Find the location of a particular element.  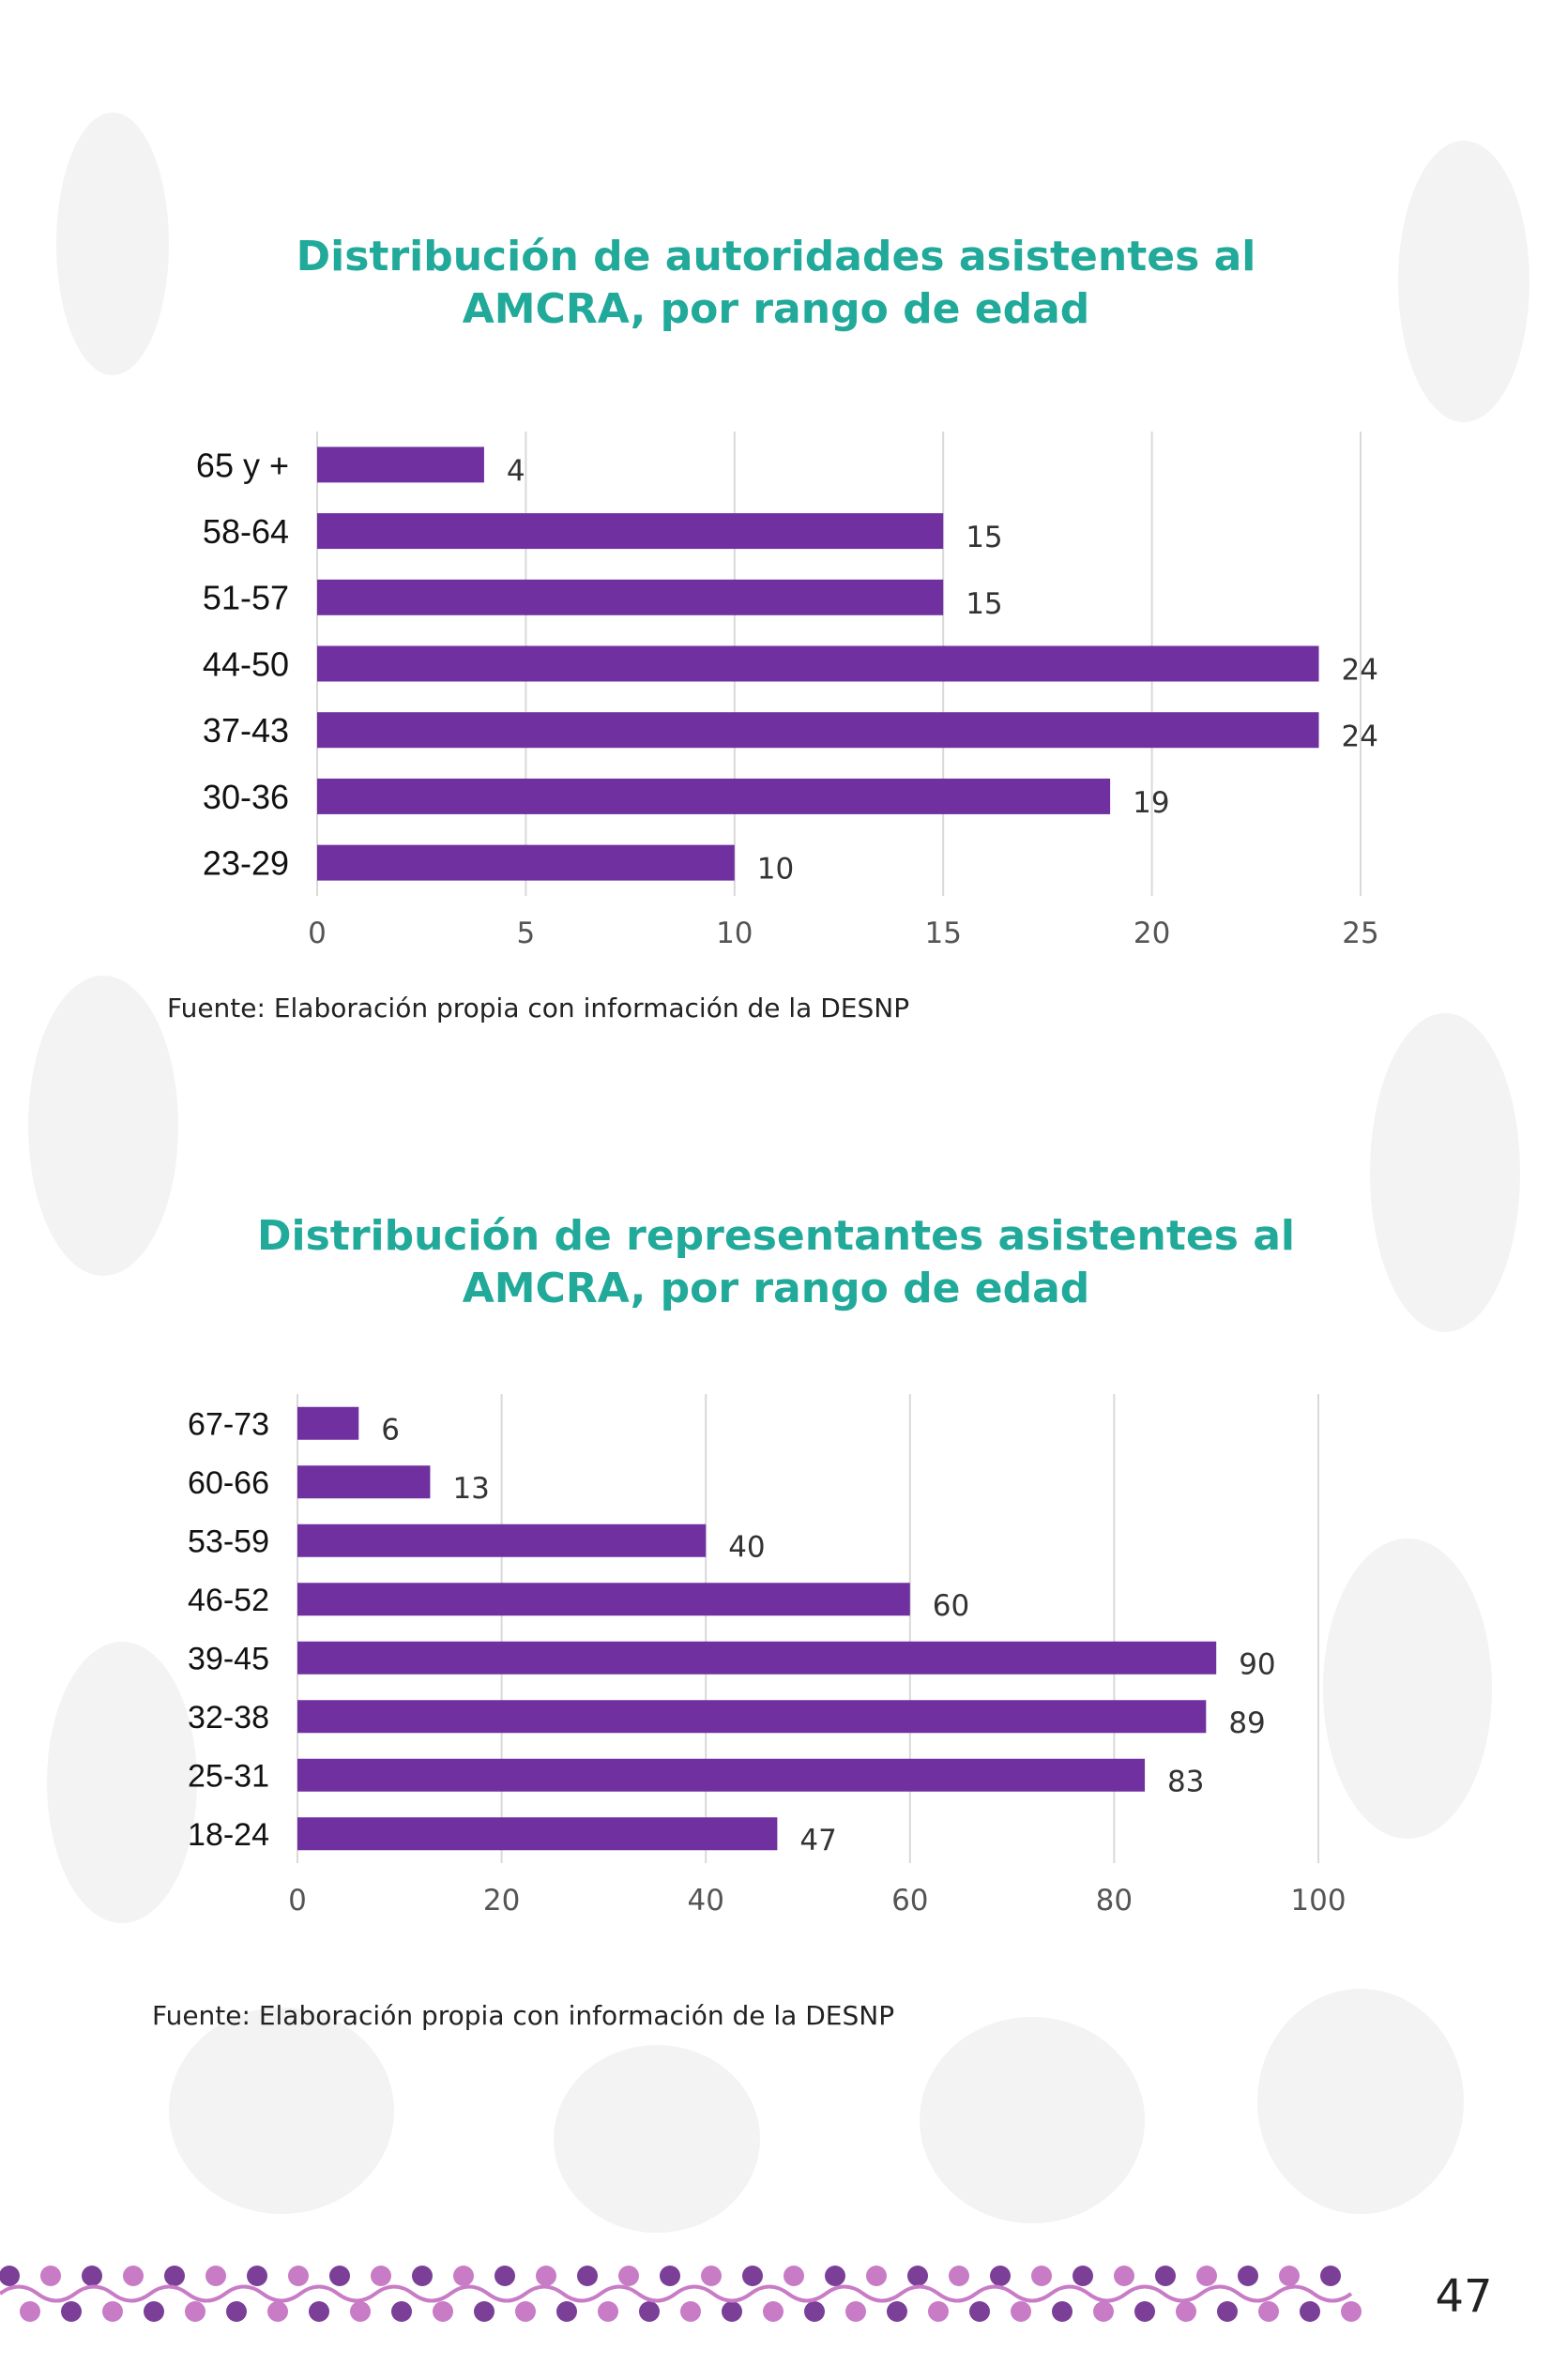

embroidery-border is located at coordinates (681, 2294).